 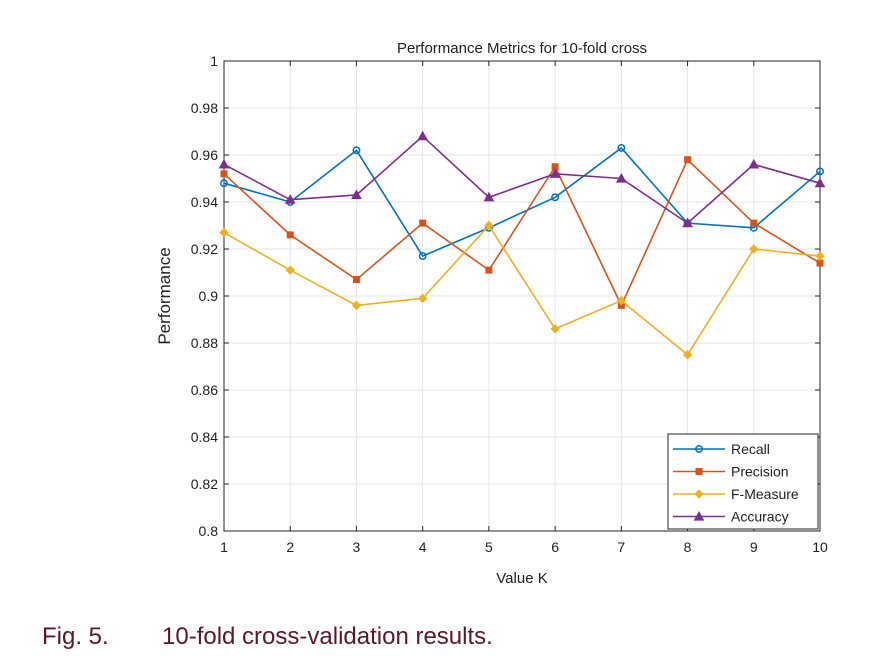 I want to click on x-tick-label: 6, so click(x=555, y=547).